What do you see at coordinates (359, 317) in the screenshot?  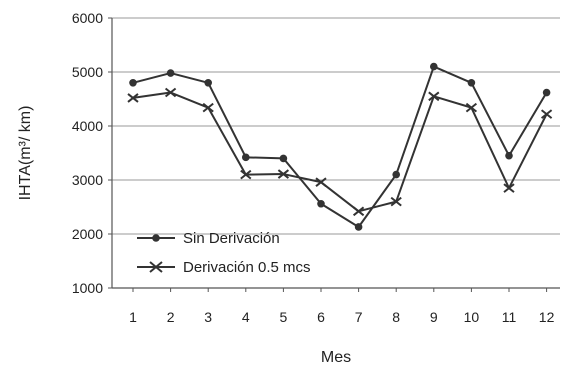 I see `x-tick-label: 7` at bounding box center [359, 317].